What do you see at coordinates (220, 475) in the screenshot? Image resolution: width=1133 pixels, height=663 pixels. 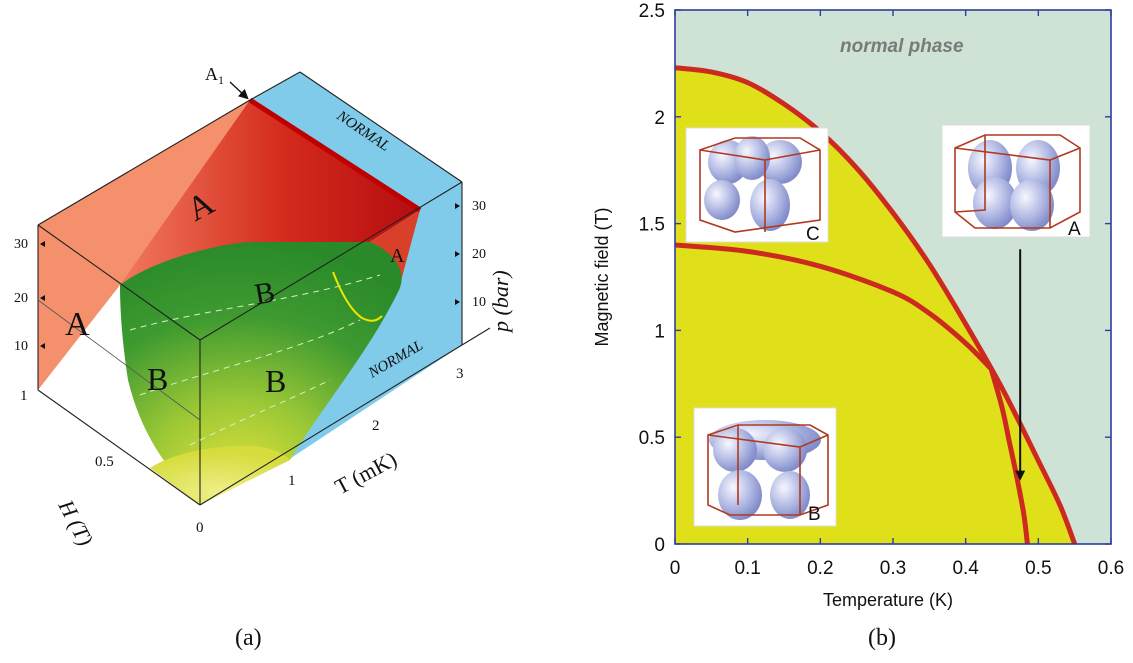 I see `phase-b-low-region` at bounding box center [220, 475].